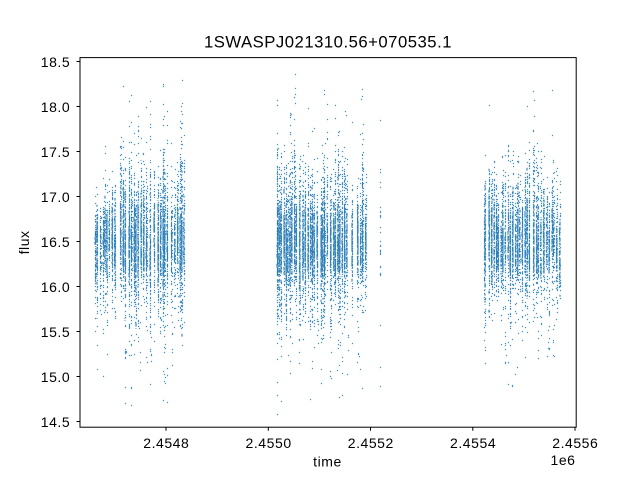  Describe the element at coordinates (328, 42) in the screenshot. I see `svg-text: 1SWASPJ021310.56+070535.1` at that location.